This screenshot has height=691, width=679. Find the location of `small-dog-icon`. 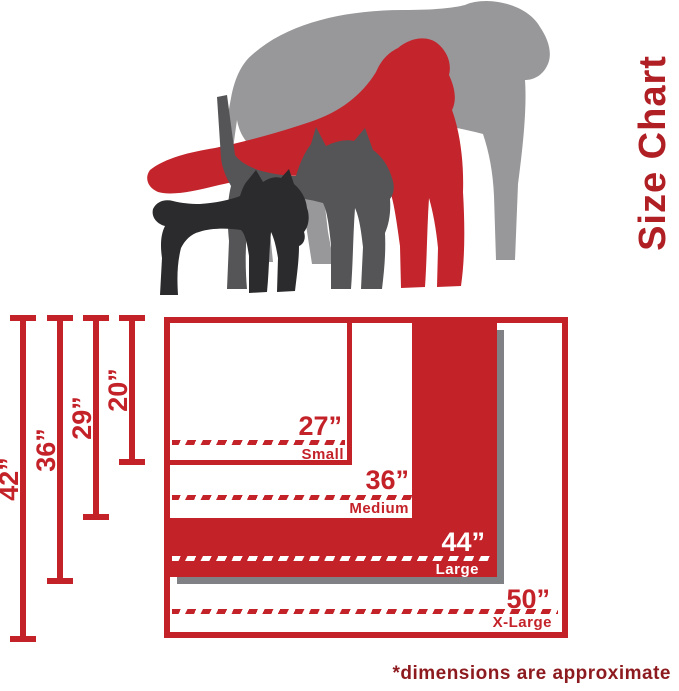

small-dog-icon is located at coordinates (230, 232).